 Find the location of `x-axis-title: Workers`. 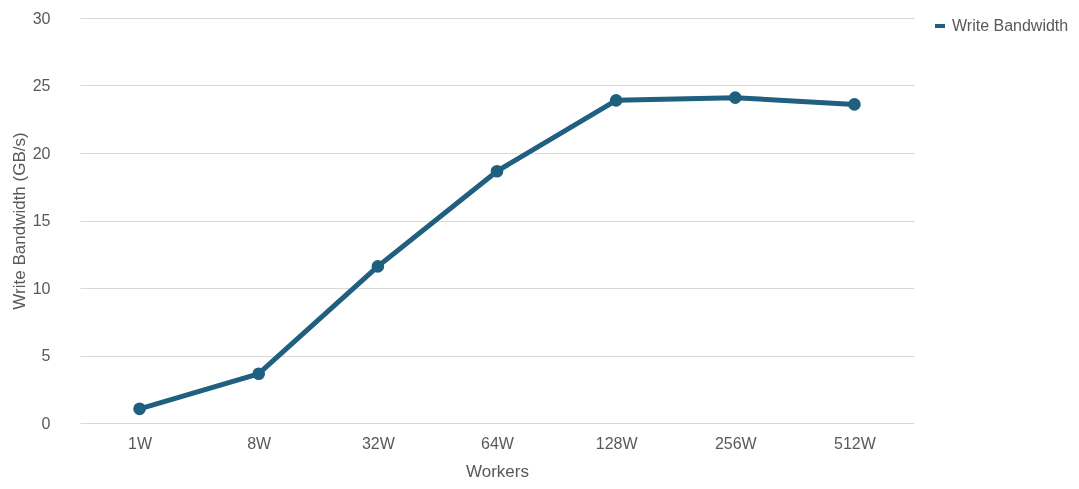

x-axis-title: Workers is located at coordinates (497, 471).